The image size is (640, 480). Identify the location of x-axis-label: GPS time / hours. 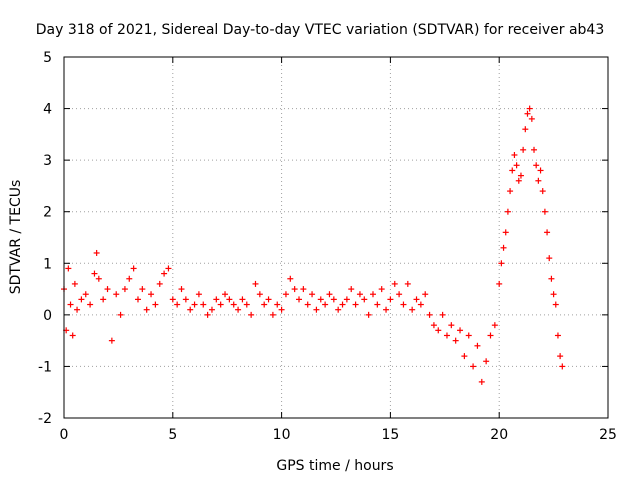
(334, 466).